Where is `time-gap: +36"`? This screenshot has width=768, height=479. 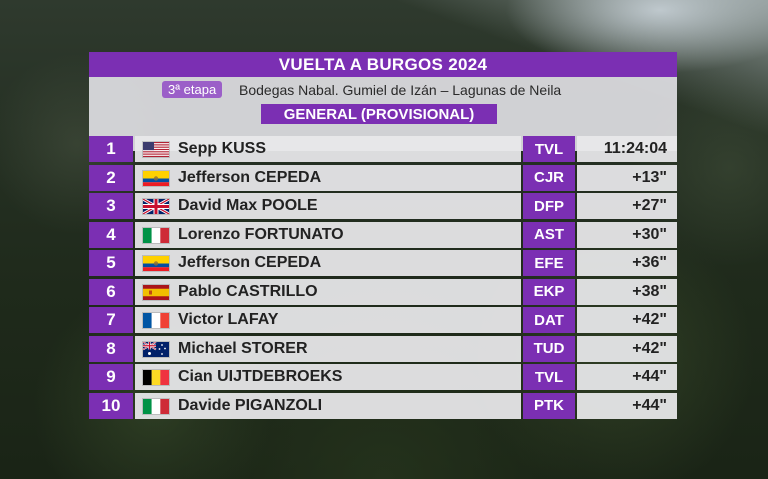
time-gap: +36" is located at coordinates (627, 263).